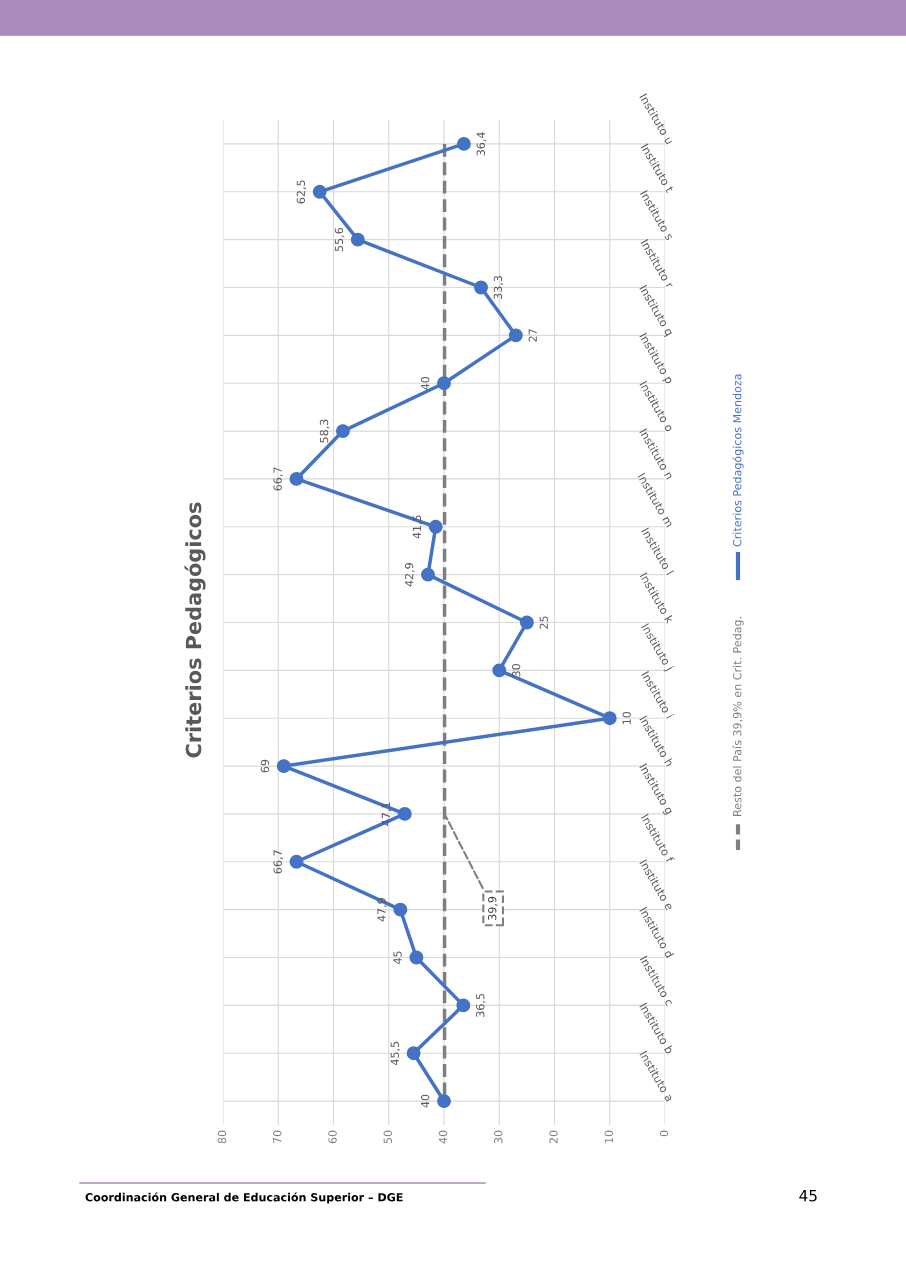 The width and height of the screenshot is (906, 1280). What do you see at coordinates (738, 716) in the screenshot?
I see `text: Resto del País 39,9% en Crit. Pedag.` at bounding box center [738, 716].